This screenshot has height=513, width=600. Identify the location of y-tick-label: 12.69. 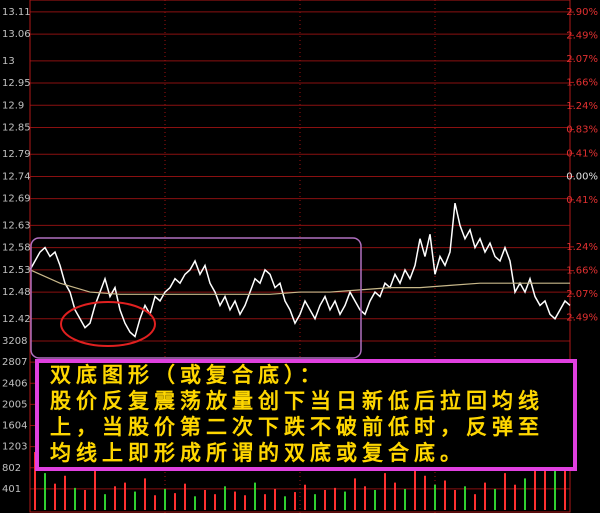
(16, 199).